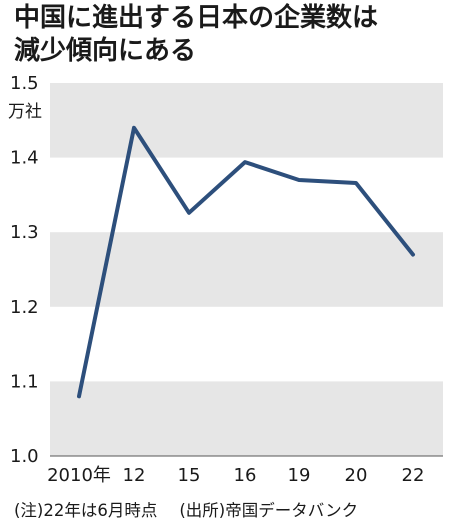 This screenshot has width=450, height=526. I want to click on x-tick-label: 22, so click(413, 475).